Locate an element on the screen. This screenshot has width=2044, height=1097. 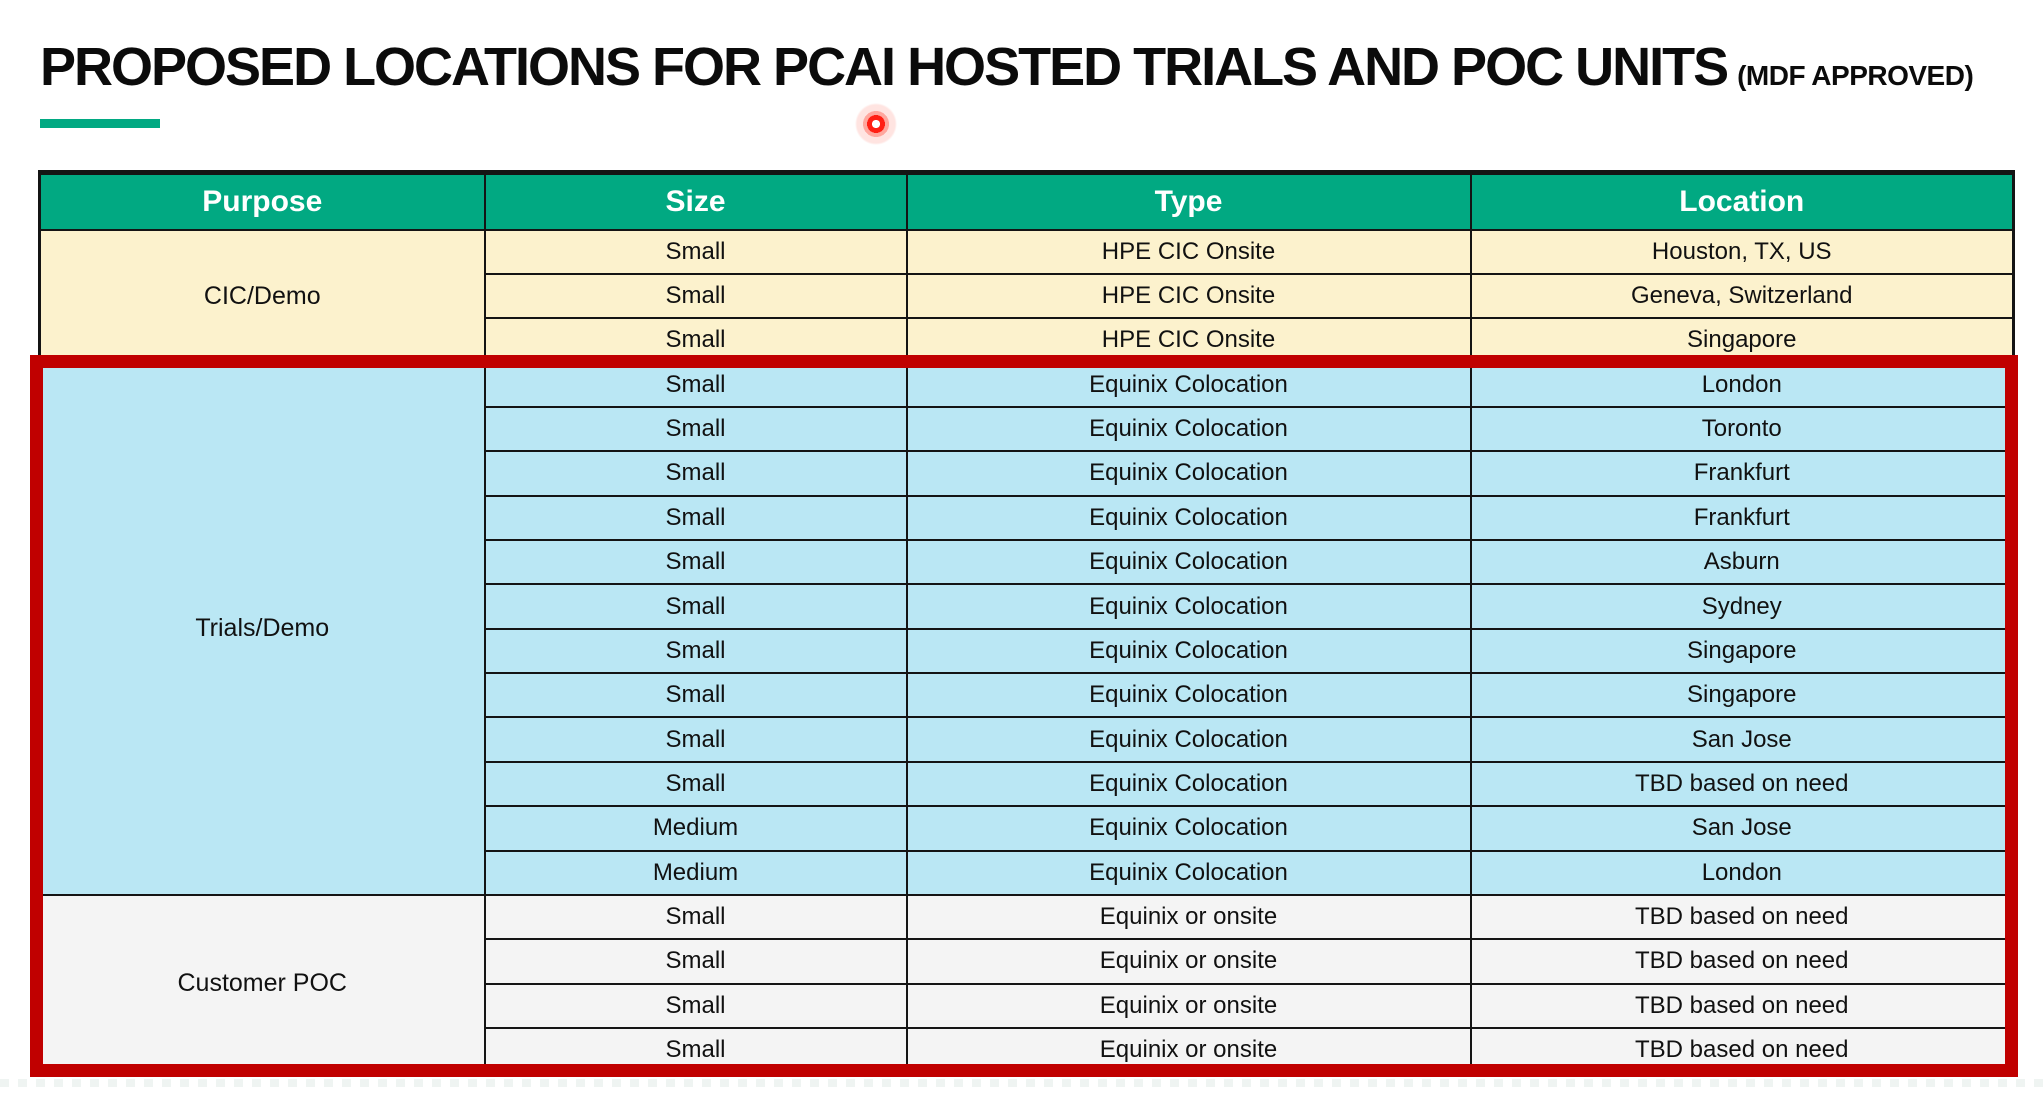
page-title-suffix: (MDF APPROVED) is located at coordinates (1855, 75).